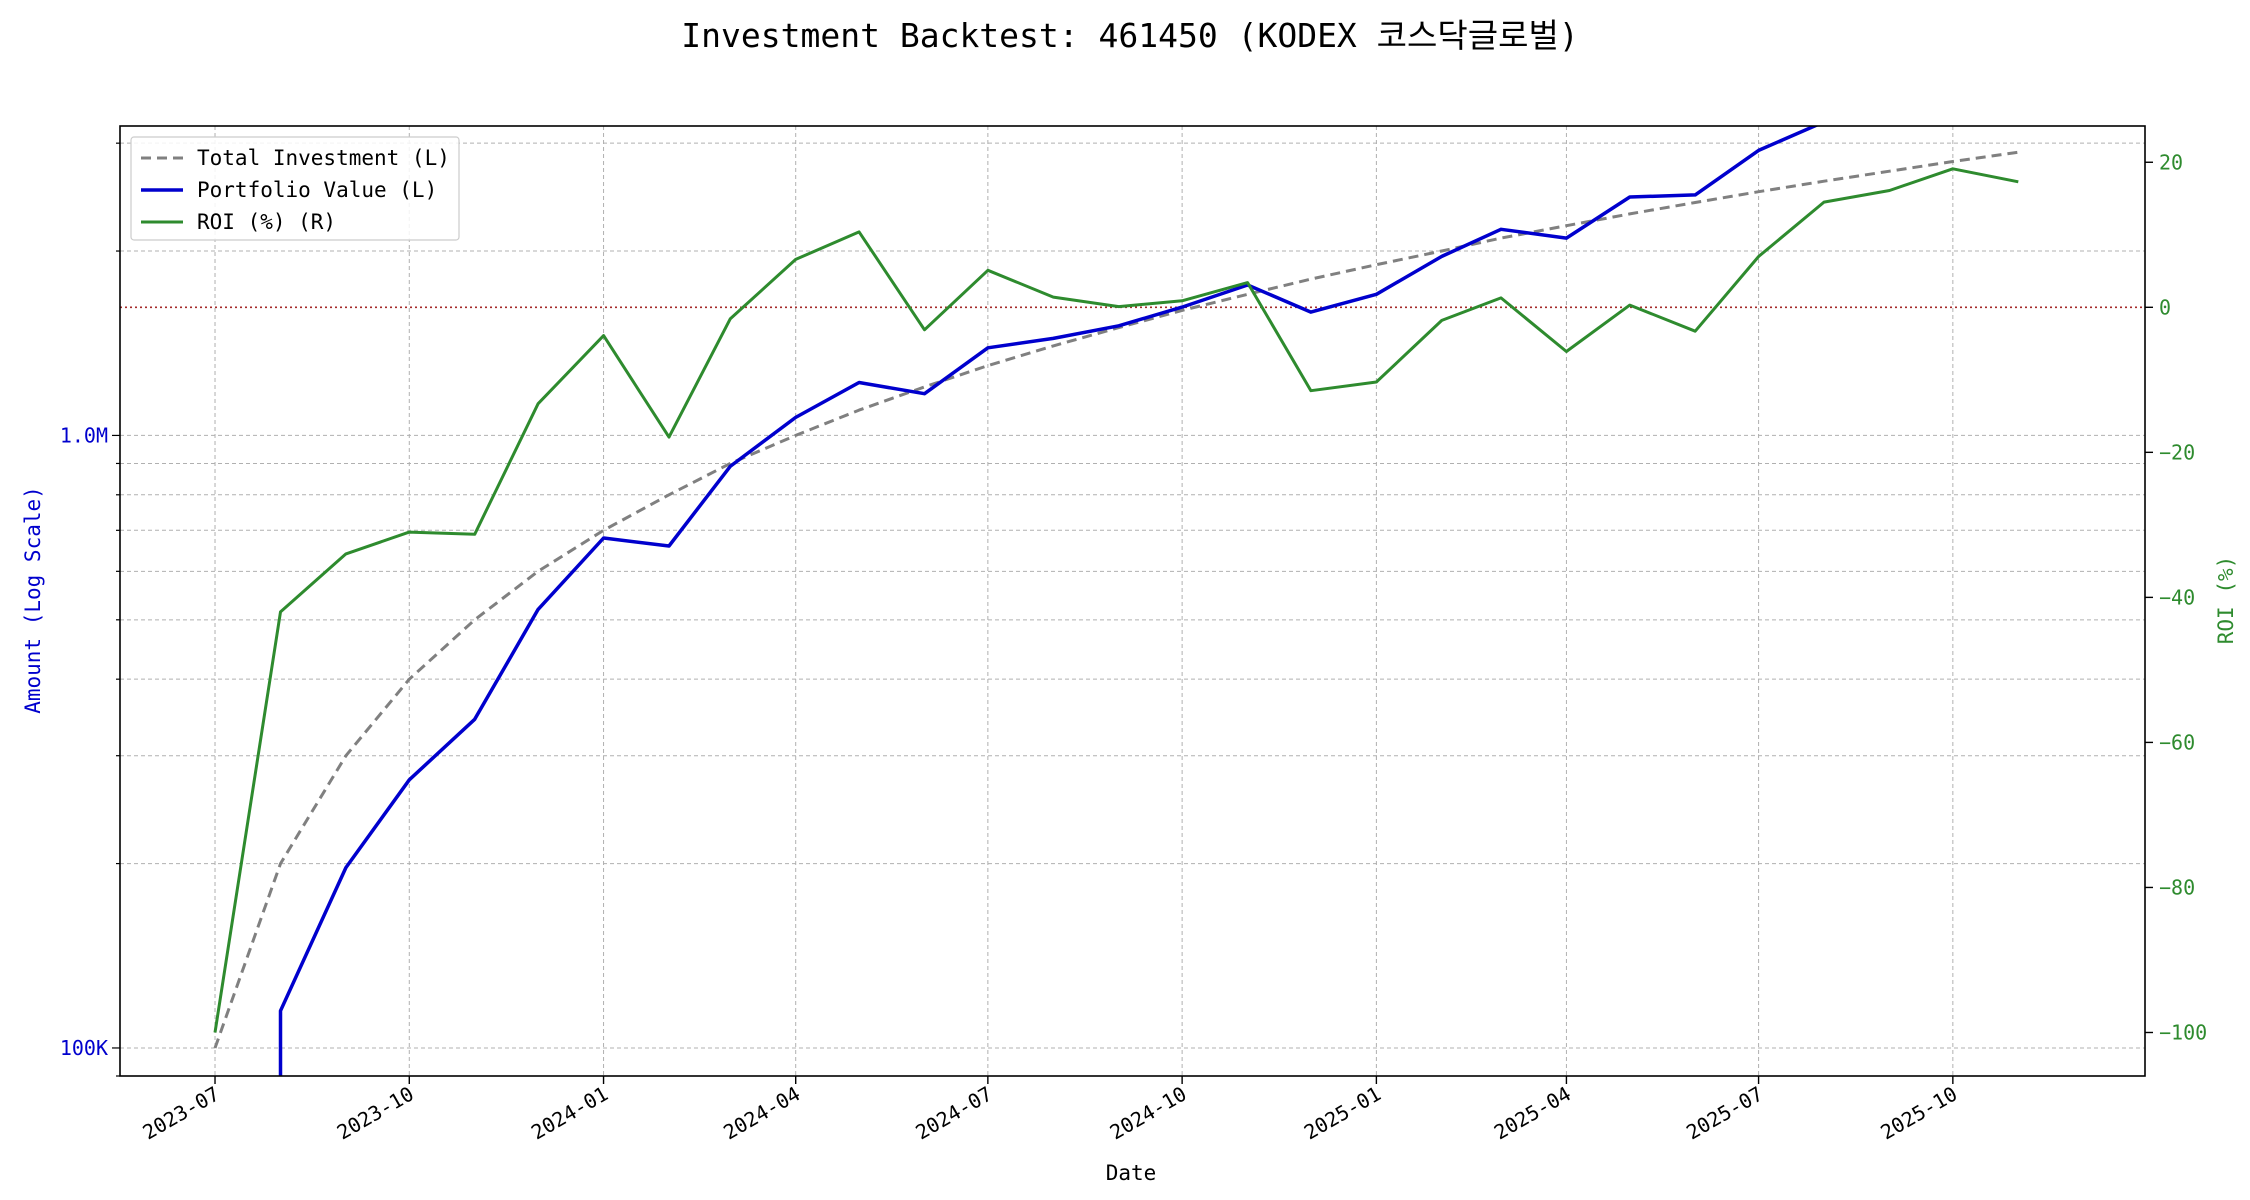 This screenshot has width=2250, height=1200. What do you see at coordinates (84, 435) in the screenshot?
I see `left-tick-label: 1.0M` at bounding box center [84, 435].